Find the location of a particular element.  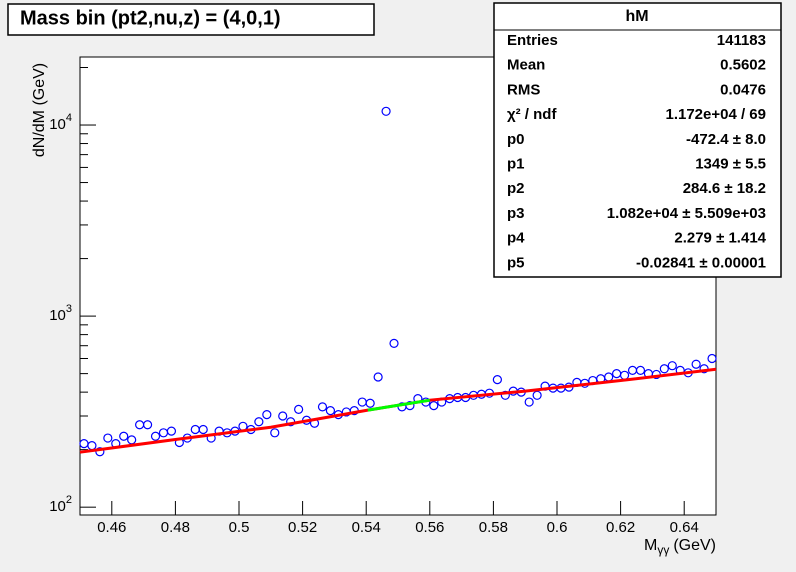

x-tick-label: 0.56 is located at coordinates (429, 527).